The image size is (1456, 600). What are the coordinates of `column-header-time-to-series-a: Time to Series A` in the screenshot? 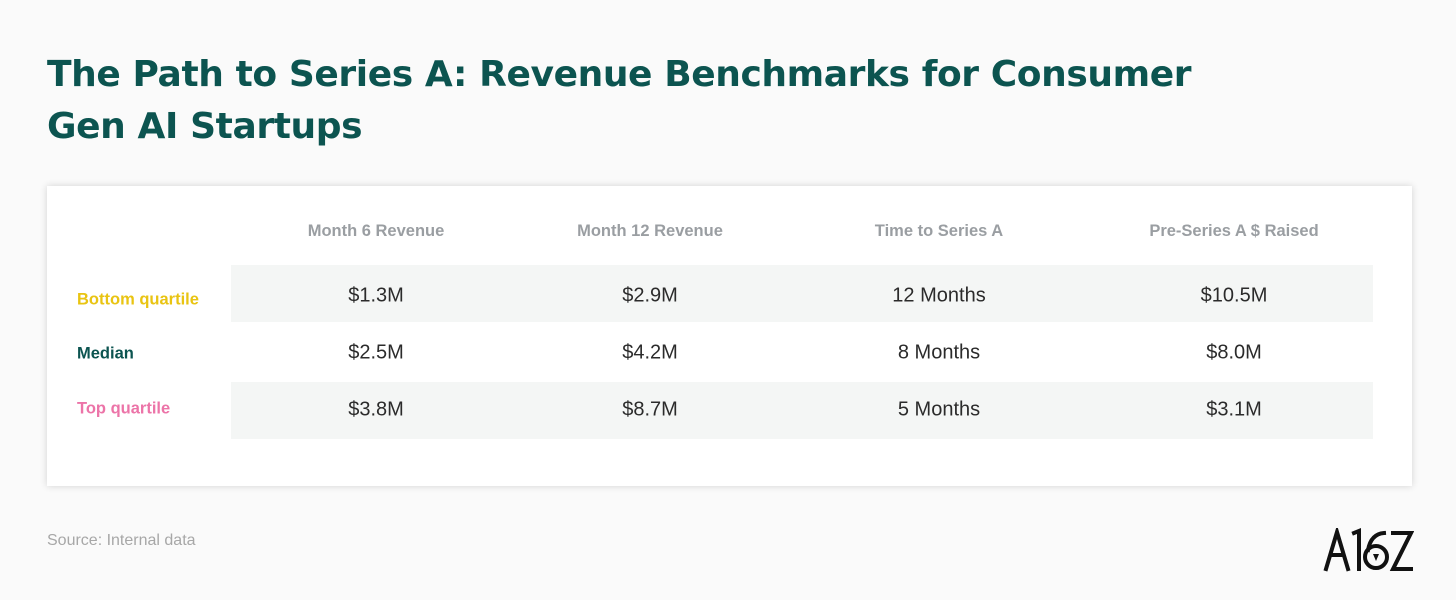 It's located at (939, 231).